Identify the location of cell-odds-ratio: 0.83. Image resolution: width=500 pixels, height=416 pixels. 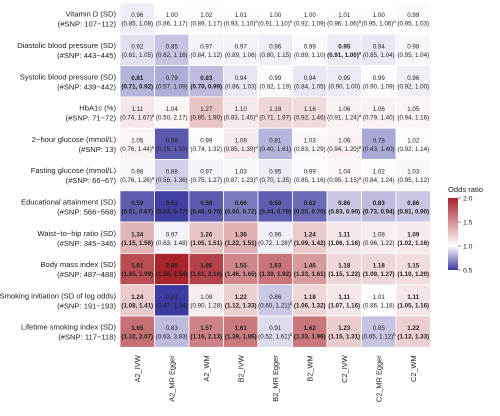
(379, 203).